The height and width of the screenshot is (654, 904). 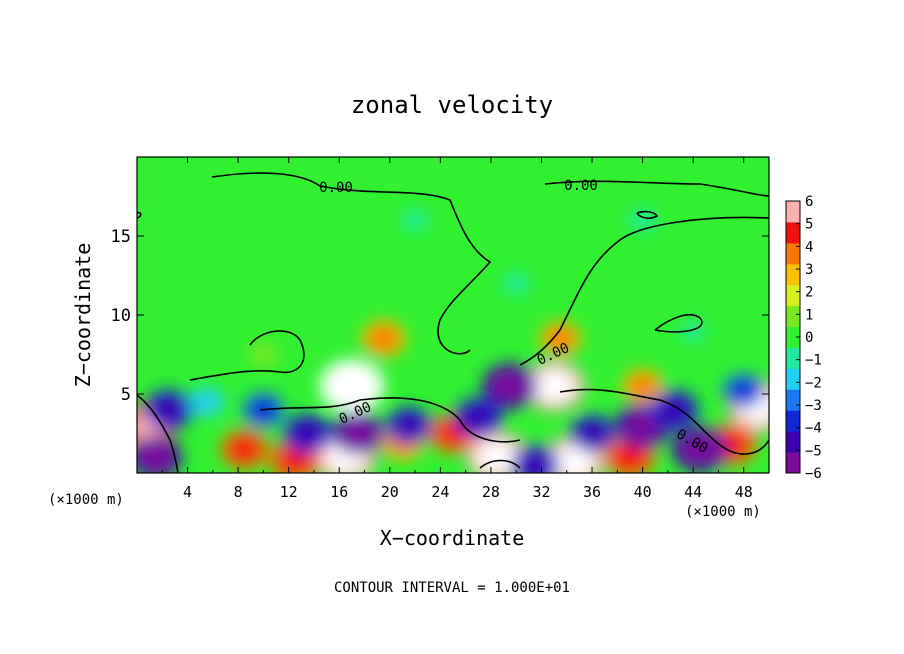 What do you see at coordinates (592, 492) in the screenshot?
I see `x-tick-label: 36` at bounding box center [592, 492].